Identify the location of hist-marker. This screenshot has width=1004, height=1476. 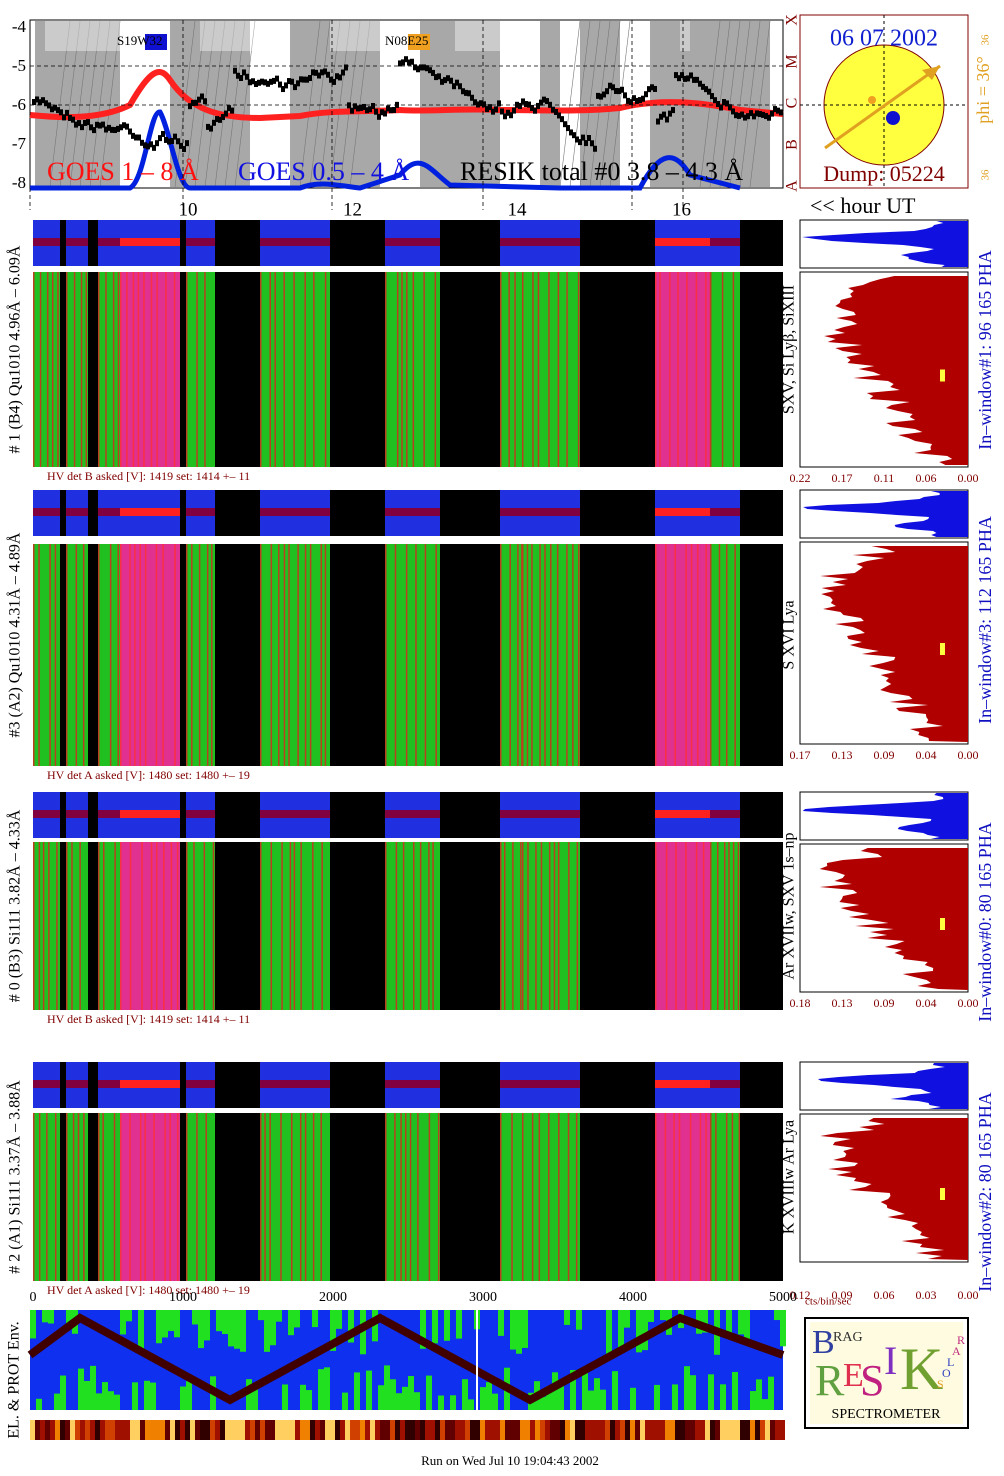
(942, 924).